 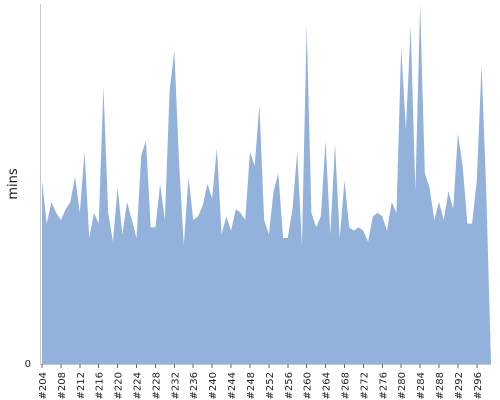 What do you see at coordinates (81, 385) in the screenshot?
I see `x-tick-label: #212` at bounding box center [81, 385].